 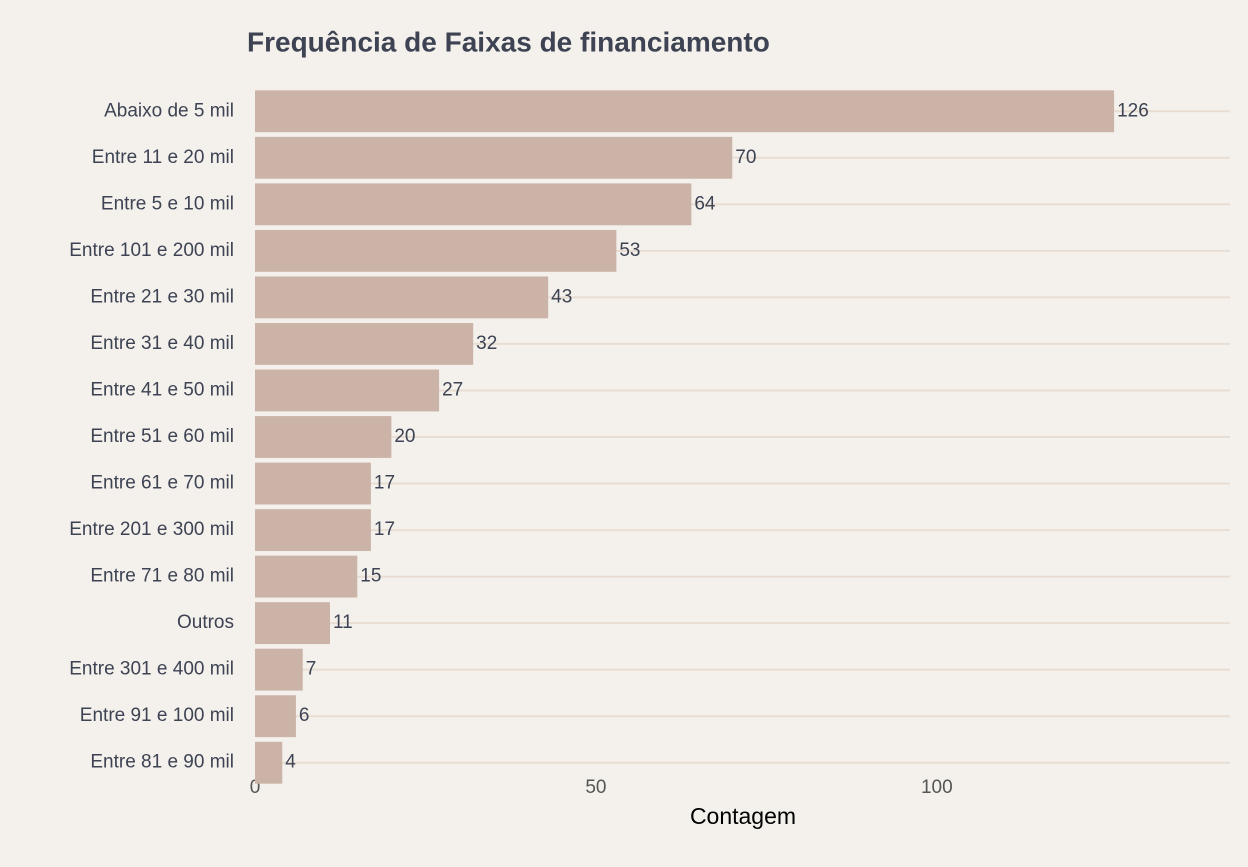 I want to click on value-label: 126, so click(x=1133, y=110).